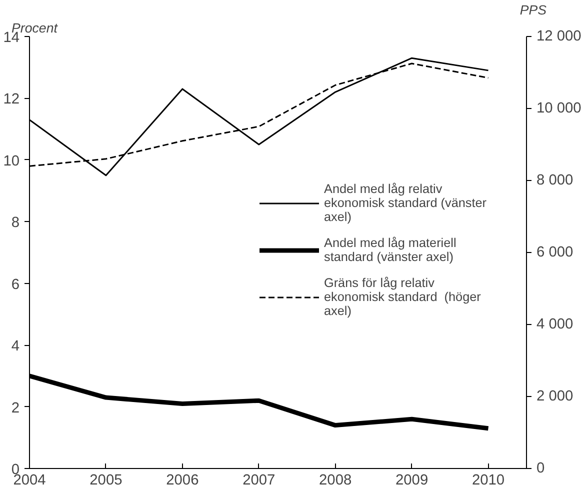  Describe the element at coordinates (412, 480) in the screenshot. I see `x-tick-label: 2009` at that location.